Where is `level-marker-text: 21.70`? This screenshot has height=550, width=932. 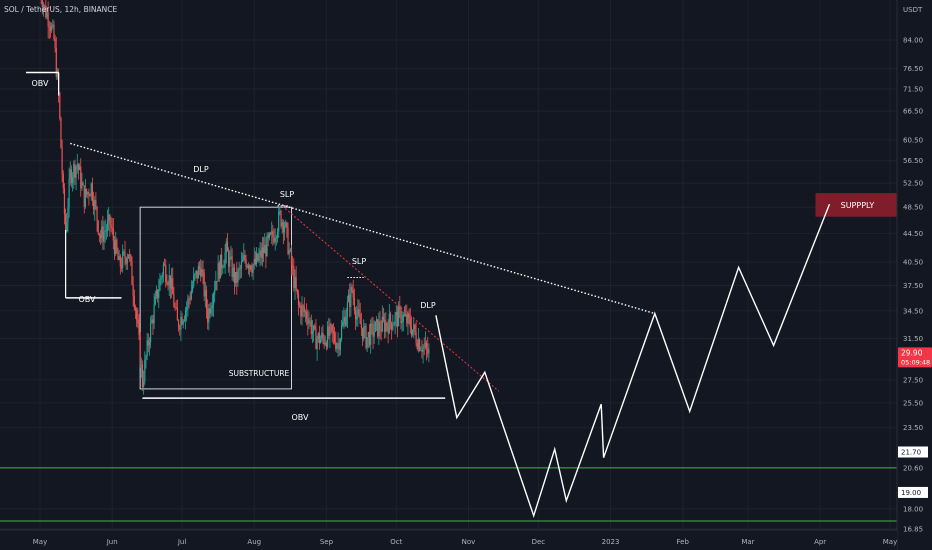 level-marker-text: 21.70 is located at coordinates (911, 452).